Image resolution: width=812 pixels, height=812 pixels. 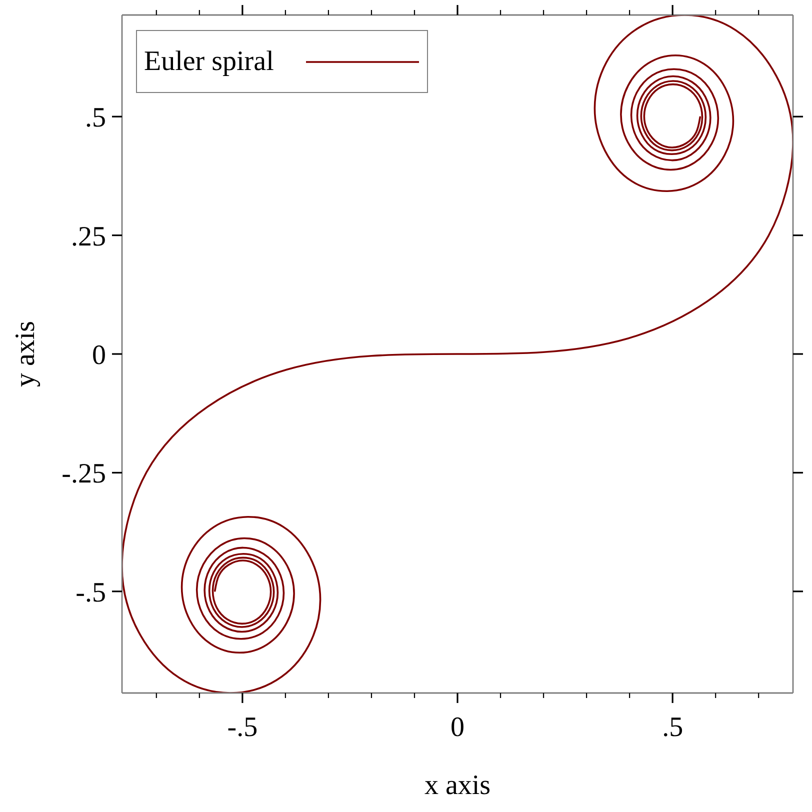 What do you see at coordinates (242, 727) in the screenshot?
I see `x-tick-label: -.5` at bounding box center [242, 727].